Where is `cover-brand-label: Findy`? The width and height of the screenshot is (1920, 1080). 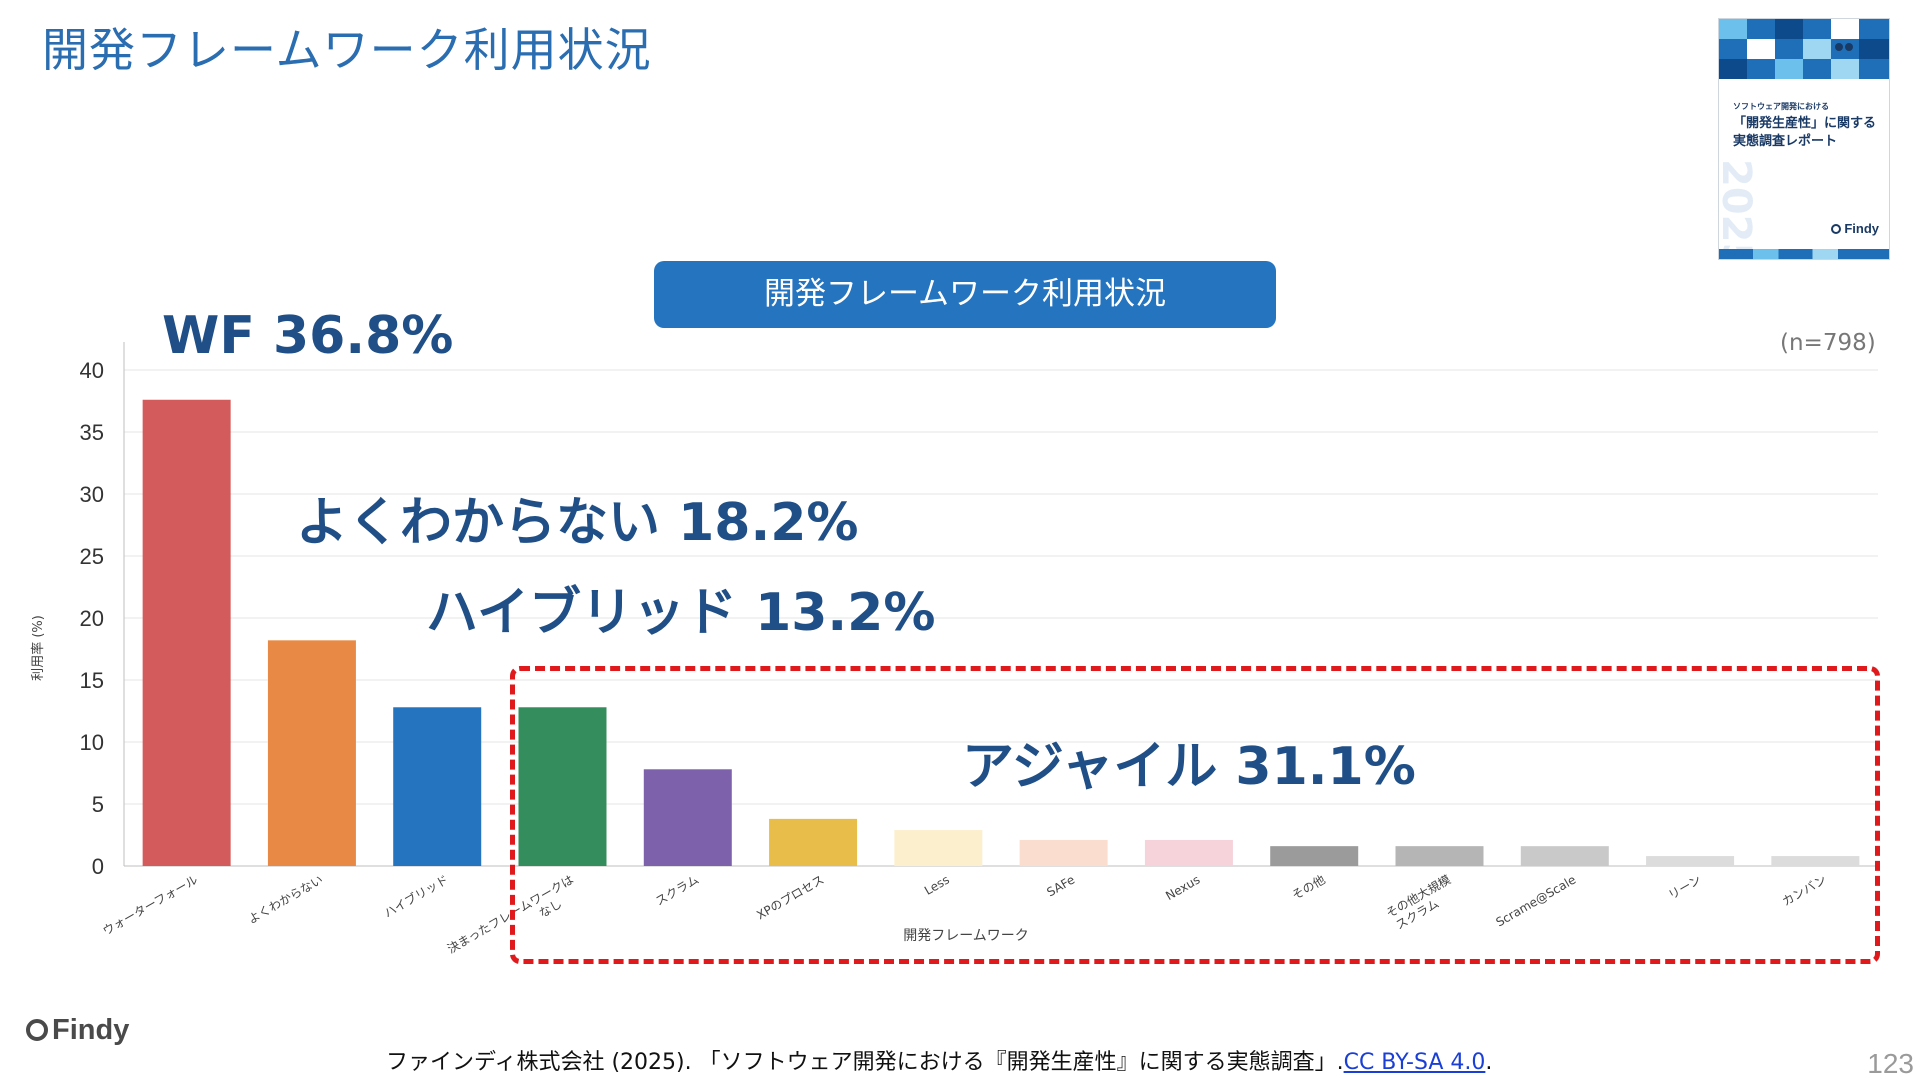
cover-brand-label: Findy is located at coordinates (1861, 228).